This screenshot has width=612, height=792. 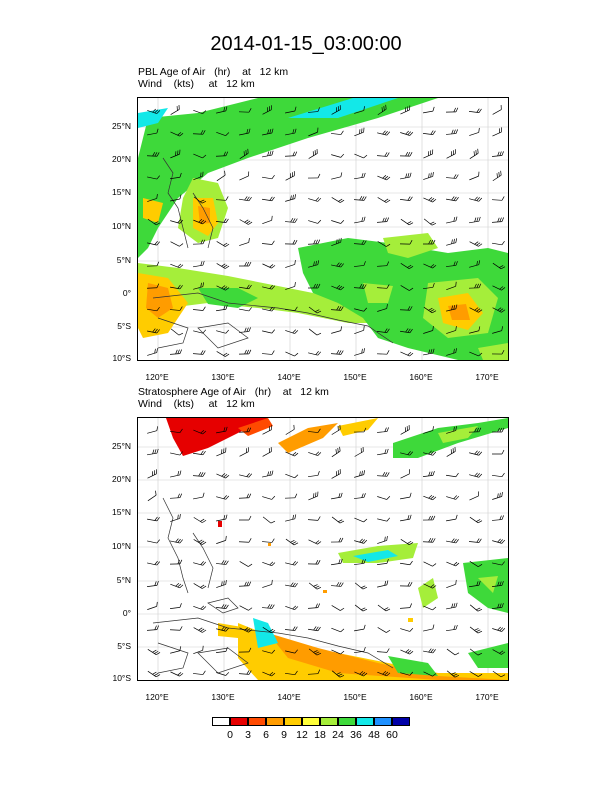 I want to click on legend-label: 48, so click(x=374, y=735).